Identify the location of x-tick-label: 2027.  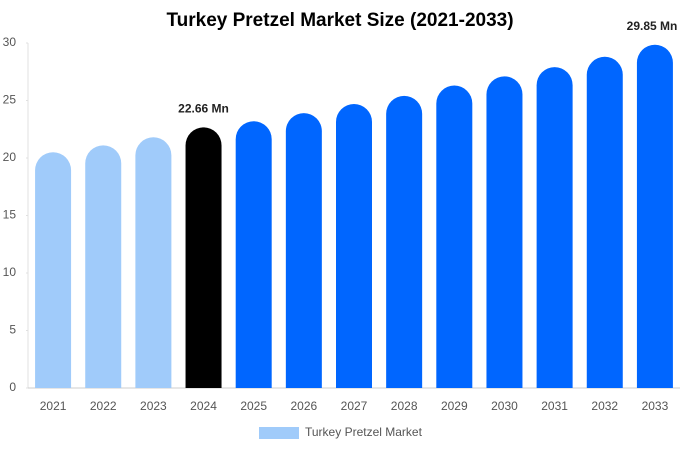
(354, 406).